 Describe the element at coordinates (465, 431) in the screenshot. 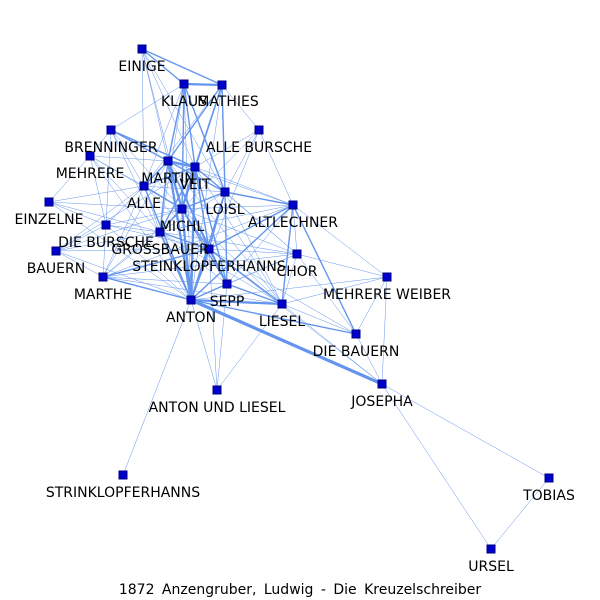

I see `edge-josepha-tobias` at that location.